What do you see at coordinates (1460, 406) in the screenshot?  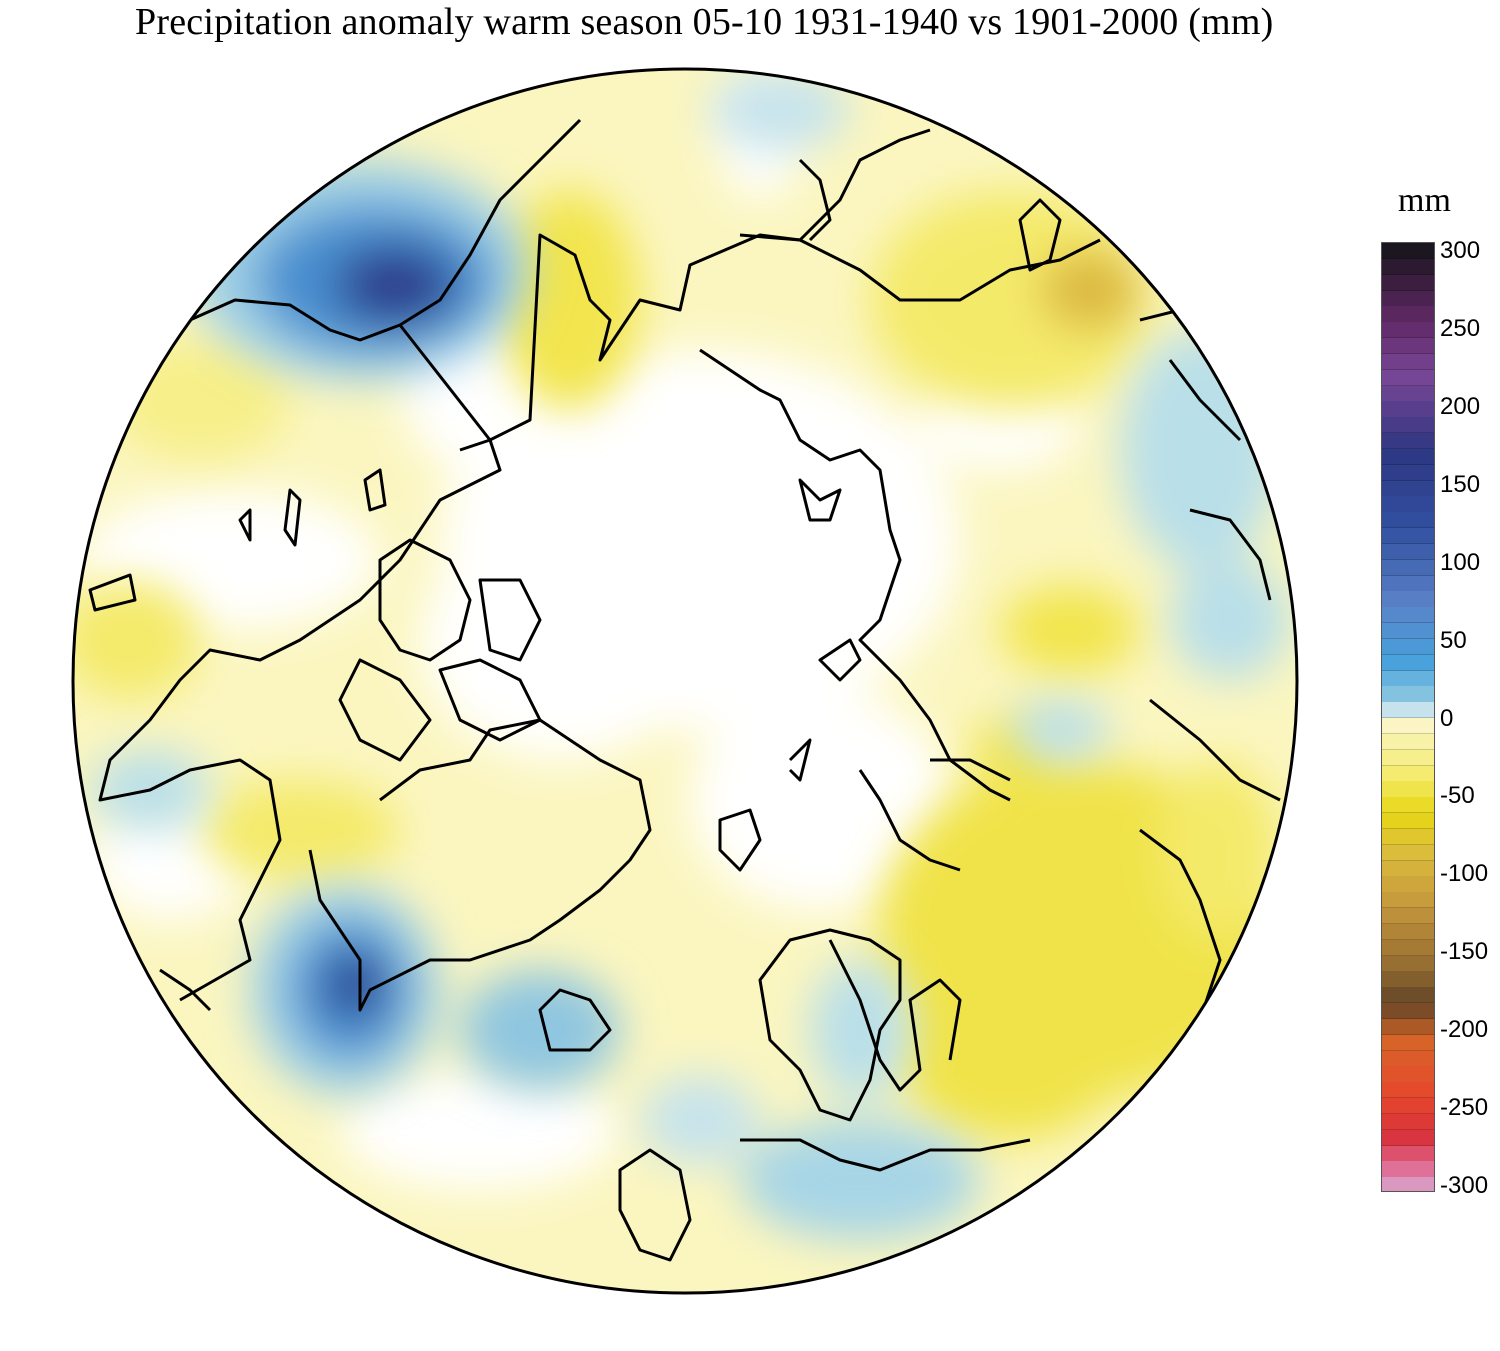 I see `colorbar-tick-label: 200` at bounding box center [1460, 406].